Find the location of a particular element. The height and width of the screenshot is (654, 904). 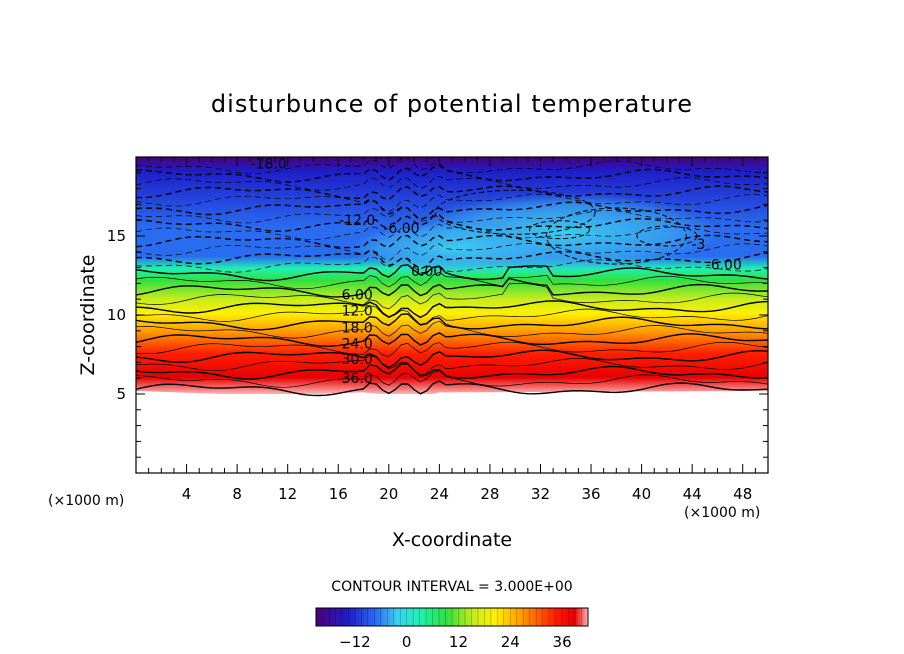

x-tick-label: 20 is located at coordinates (388, 494).